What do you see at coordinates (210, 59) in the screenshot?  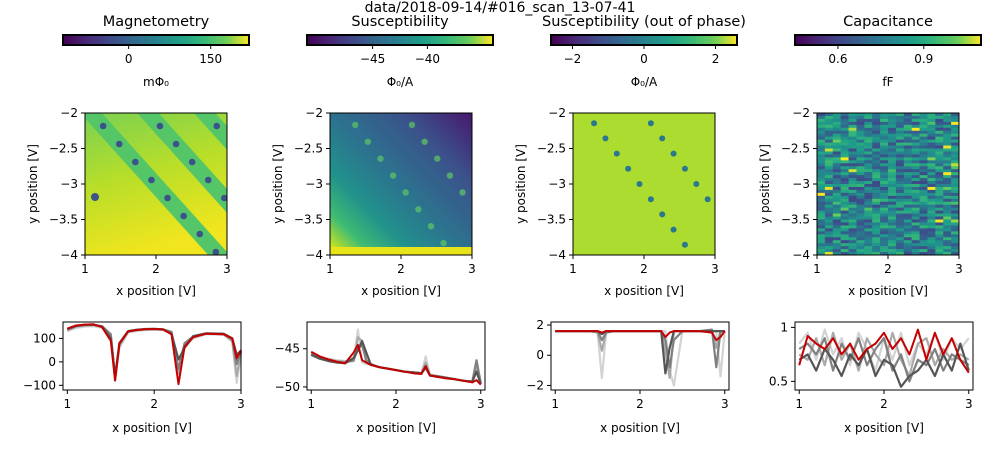 I see `colorbar-tick-label: 150` at bounding box center [210, 59].